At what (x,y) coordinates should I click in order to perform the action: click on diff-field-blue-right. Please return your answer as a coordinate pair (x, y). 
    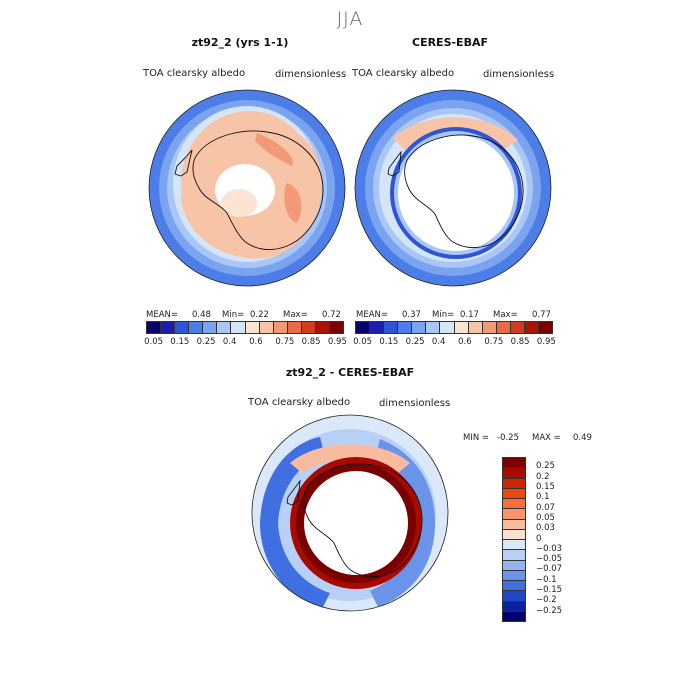
    Looking at the image, I should click on (402, 523).